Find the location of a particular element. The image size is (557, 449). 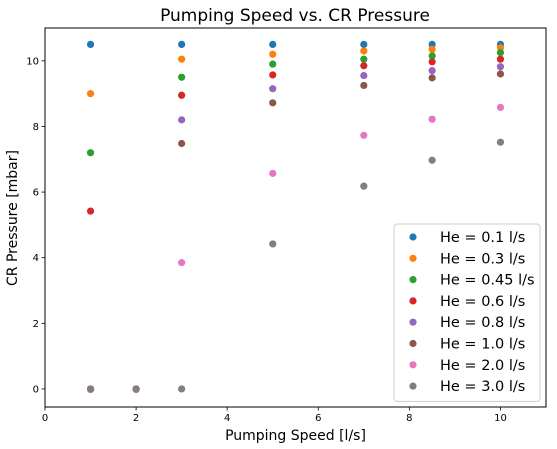

y-tick-label: 2 is located at coordinates (36, 324).